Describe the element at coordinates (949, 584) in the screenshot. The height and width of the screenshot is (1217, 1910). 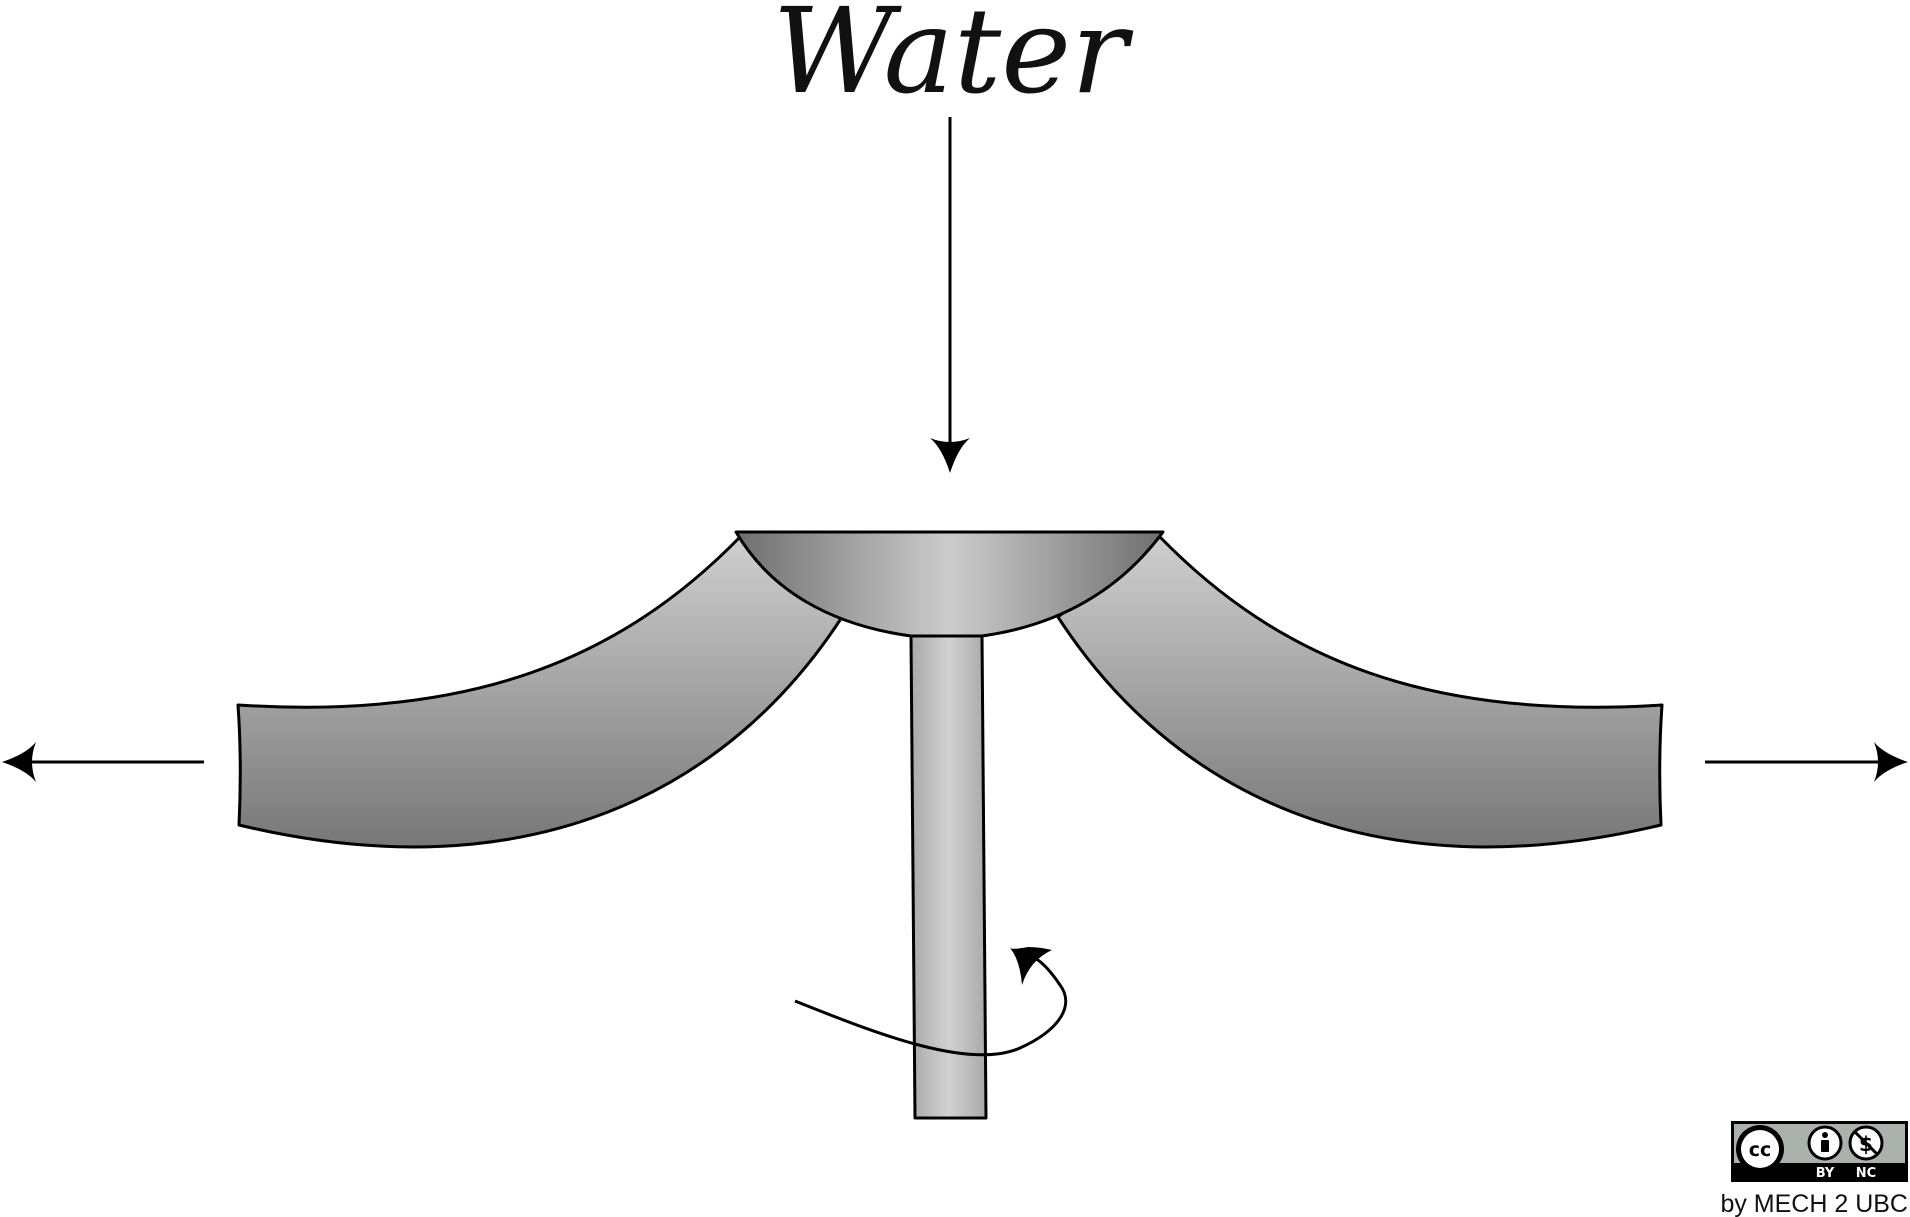
I see `hub` at that location.